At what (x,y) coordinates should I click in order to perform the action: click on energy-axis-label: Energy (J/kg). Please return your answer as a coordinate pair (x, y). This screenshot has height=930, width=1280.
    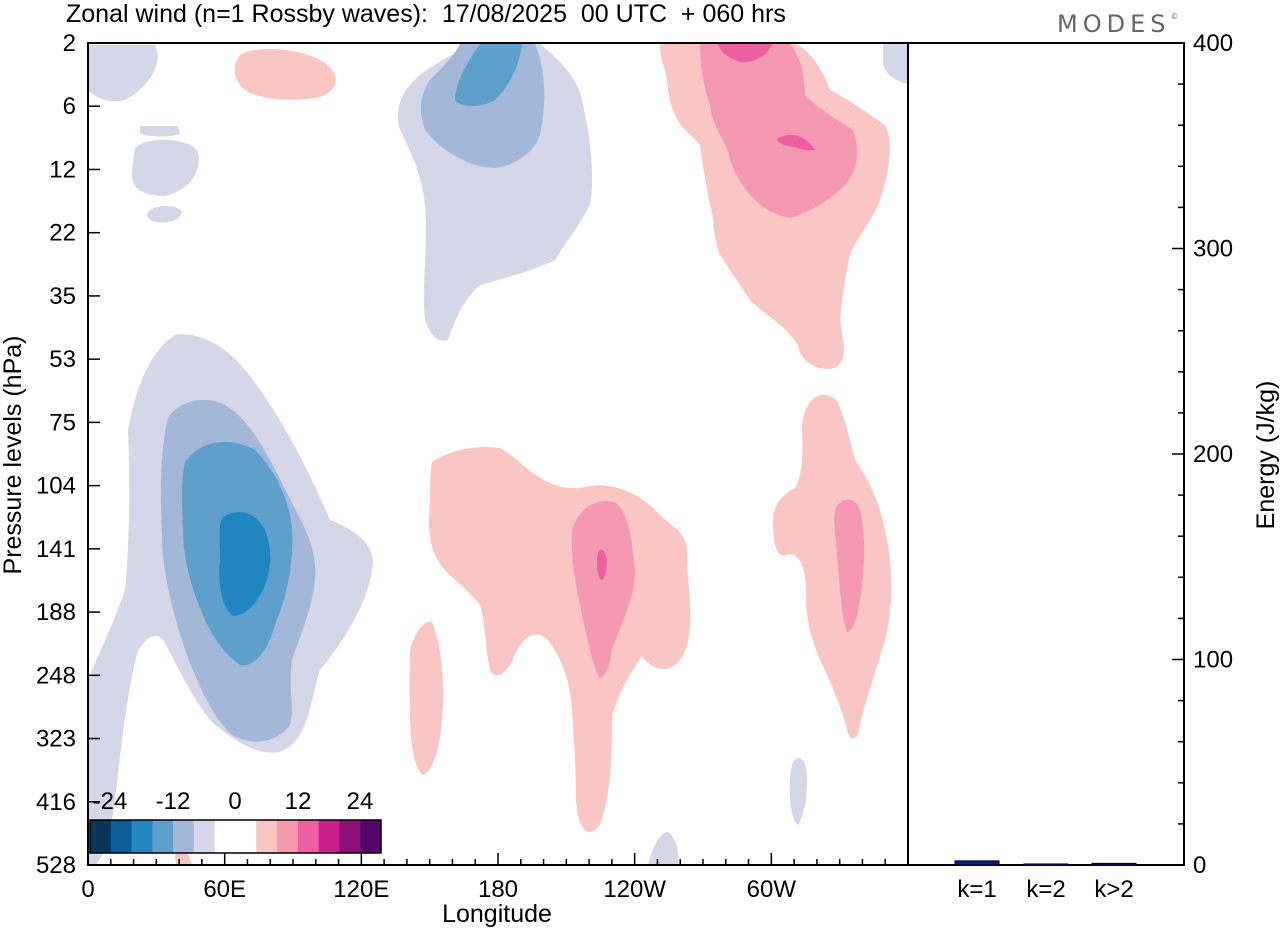
    Looking at the image, I should click on (1266, 455).